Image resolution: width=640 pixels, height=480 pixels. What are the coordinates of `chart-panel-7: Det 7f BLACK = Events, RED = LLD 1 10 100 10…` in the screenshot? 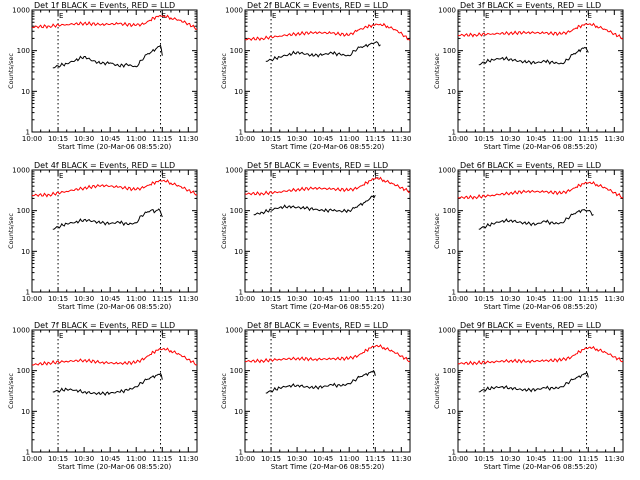 It's located at (102, 396).